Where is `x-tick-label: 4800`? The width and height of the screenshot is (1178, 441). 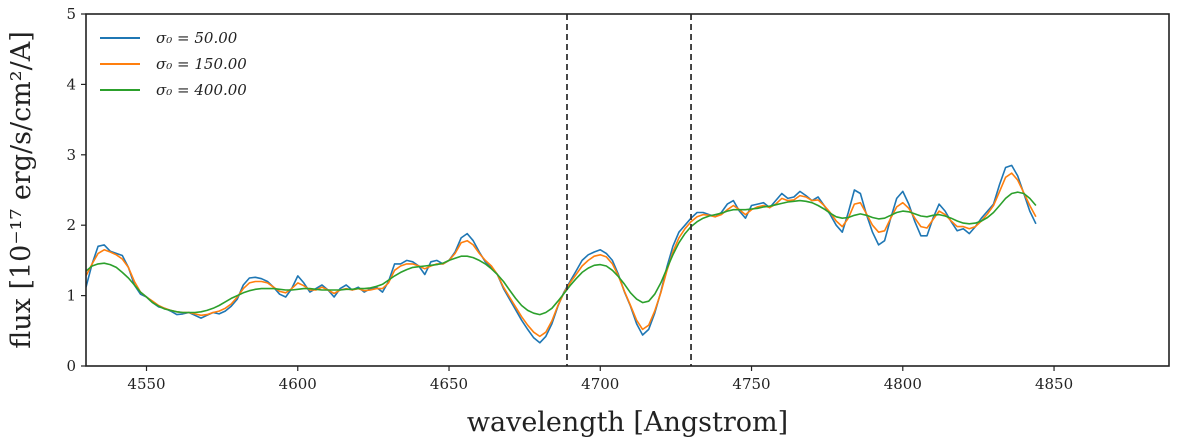 x-tick-label: 4800 is located at coordinates (903, 384).